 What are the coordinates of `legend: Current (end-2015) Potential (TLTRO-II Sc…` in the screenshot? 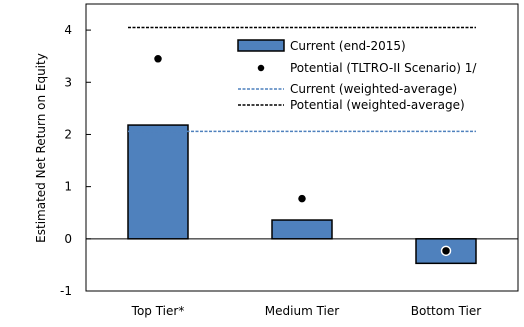 It's located at (357, 75).